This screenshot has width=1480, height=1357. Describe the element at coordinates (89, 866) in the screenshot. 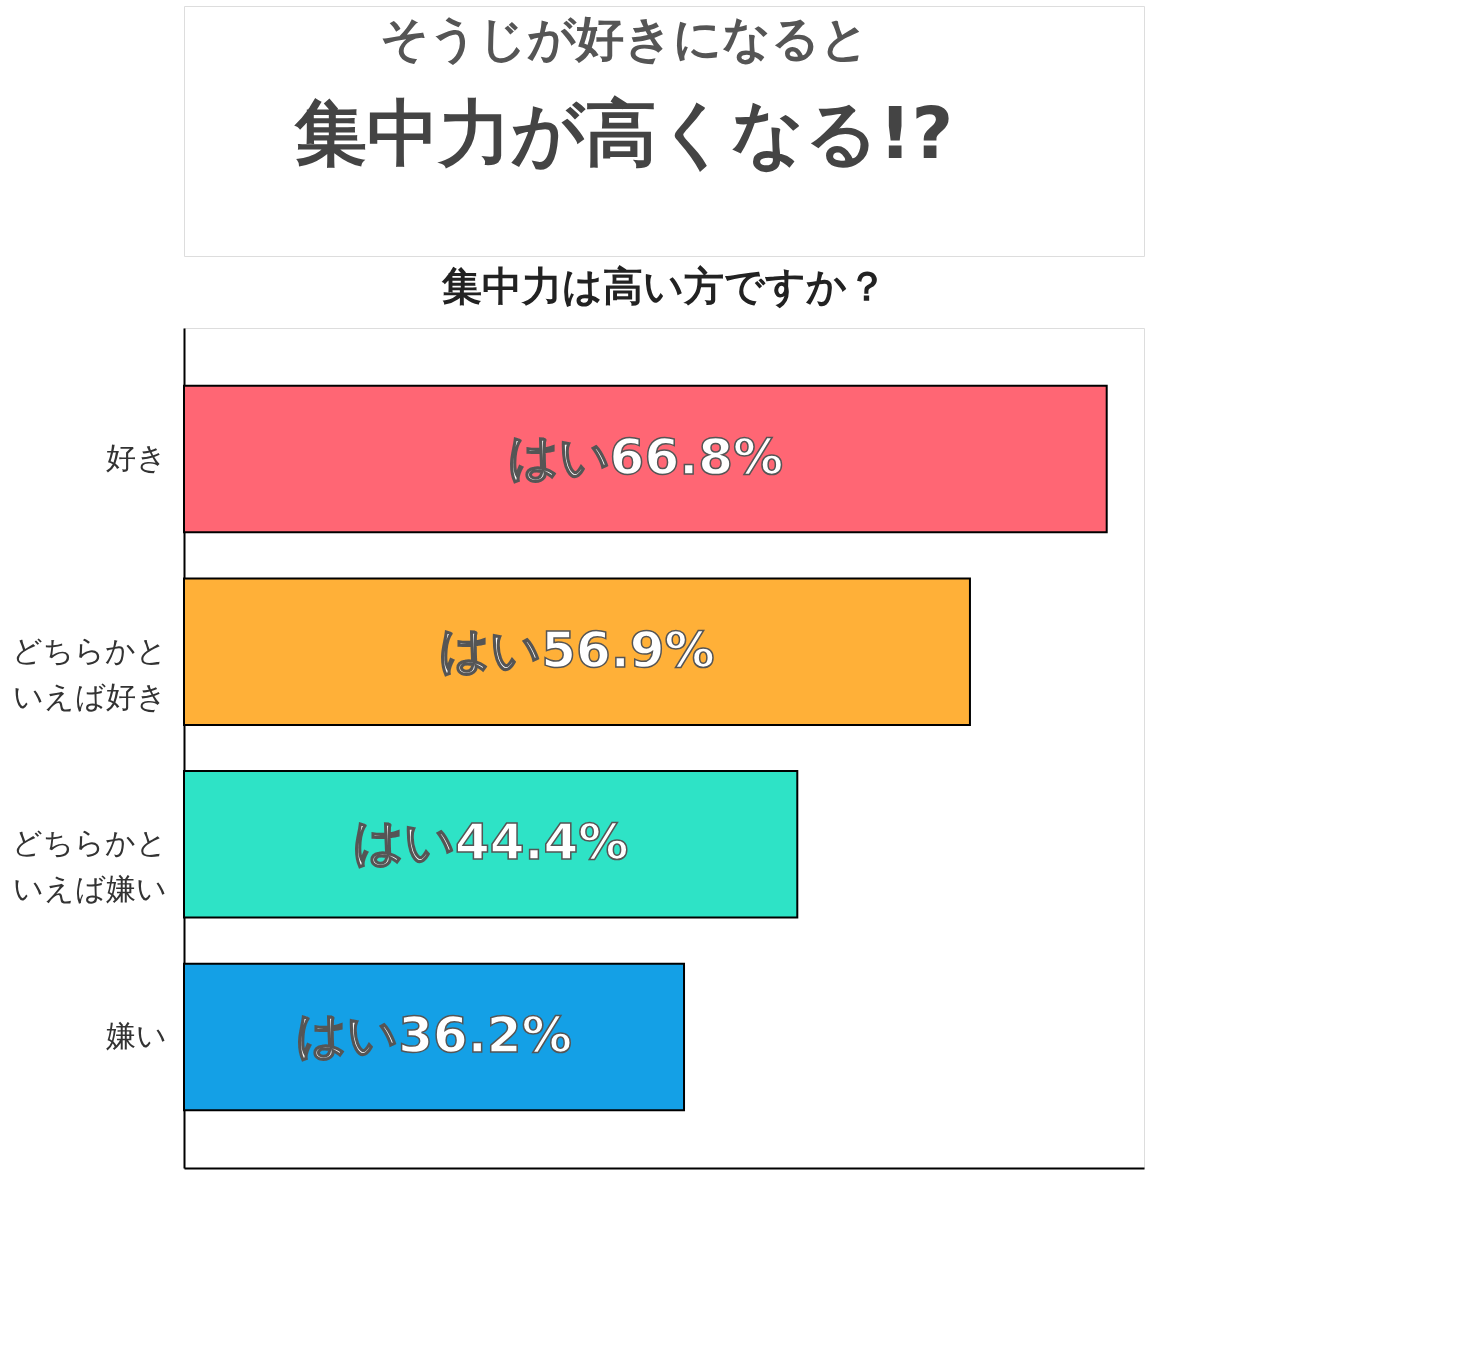

I see `y-tick-label: どちらかといえば嫌い` at that location.